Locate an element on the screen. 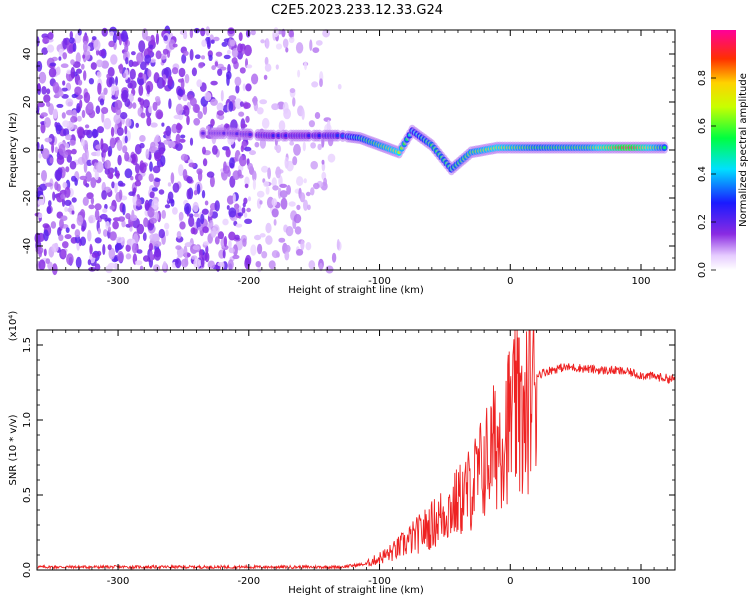  signal-core is located at coordinates (237, 134).